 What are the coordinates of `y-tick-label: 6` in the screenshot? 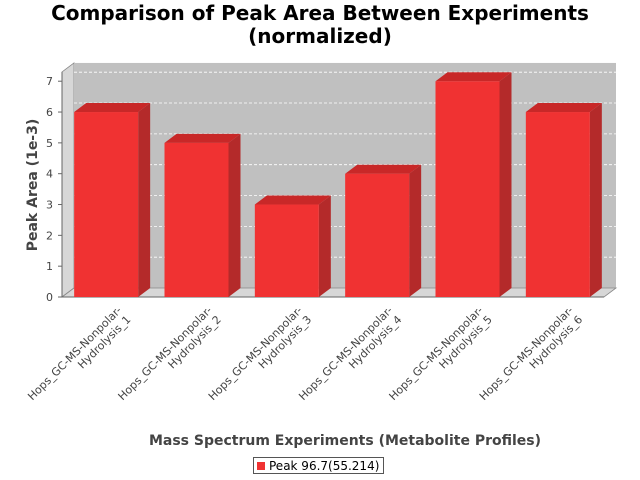 It's located at (49, 112).